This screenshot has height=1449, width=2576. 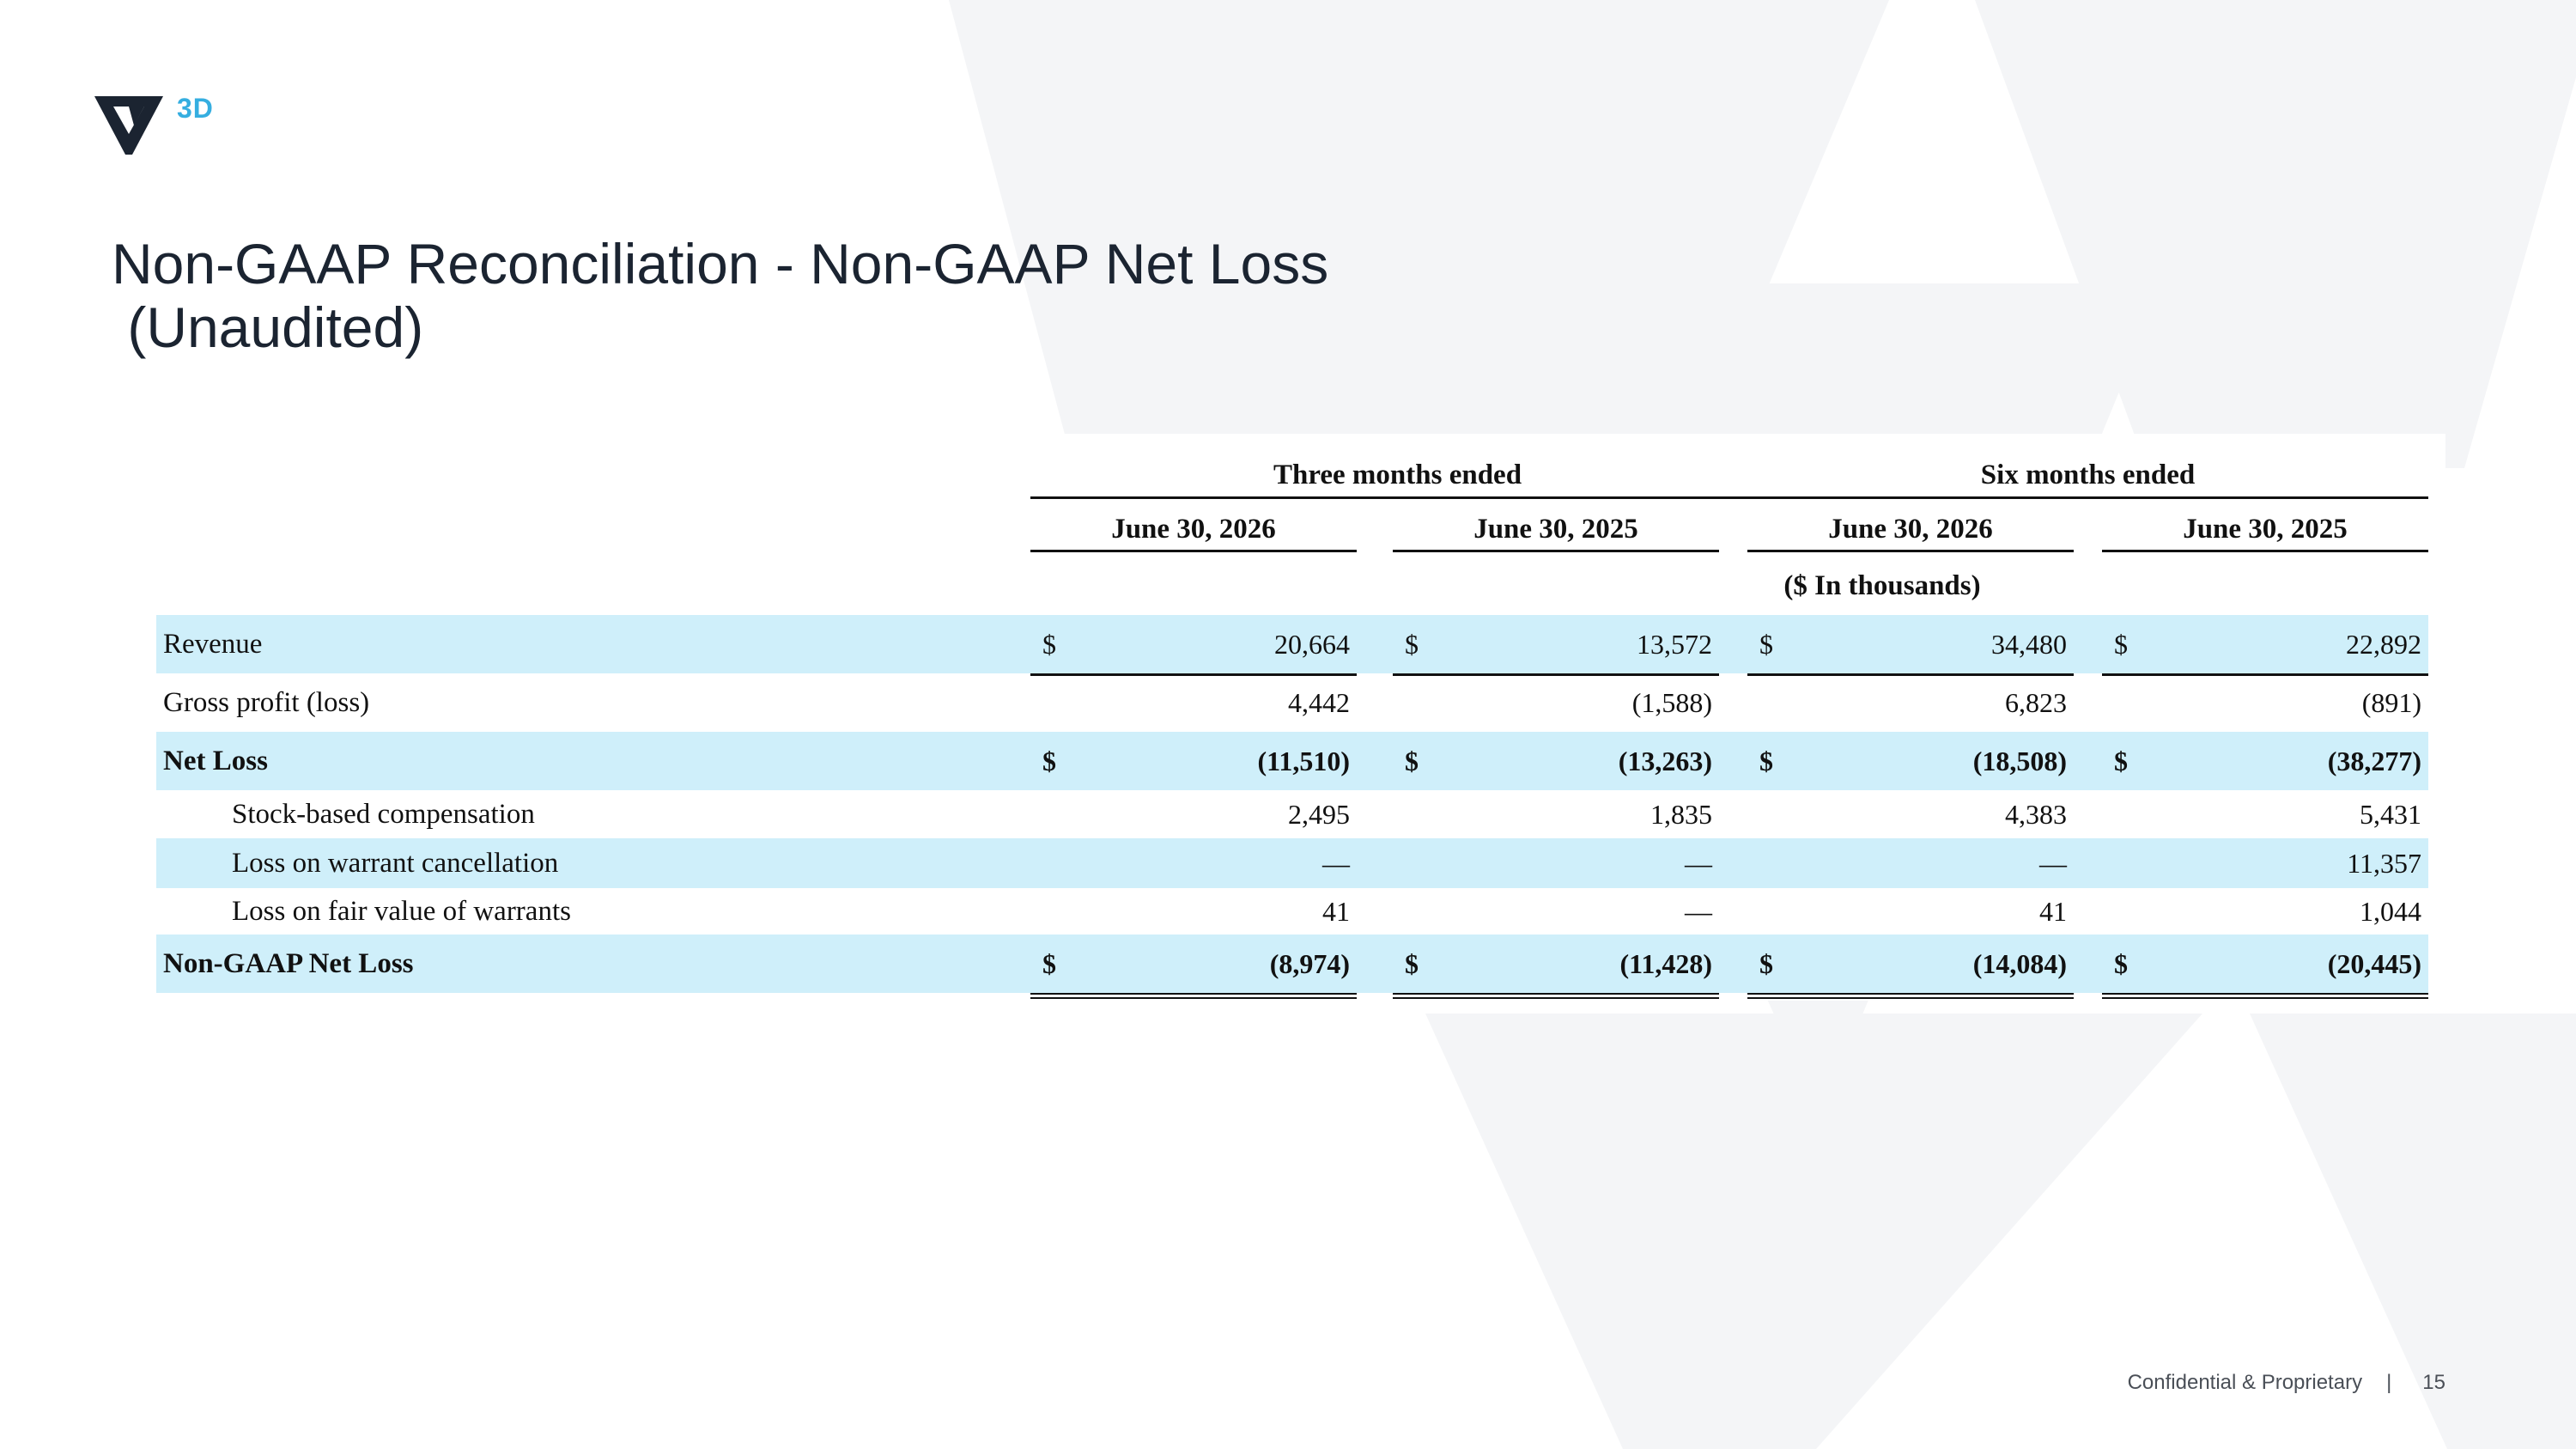 What do you see at coordinates (1556, 967) in the screenshot?
I see `value-cell: $ (11,428)` at bounding box center [1556, 967].